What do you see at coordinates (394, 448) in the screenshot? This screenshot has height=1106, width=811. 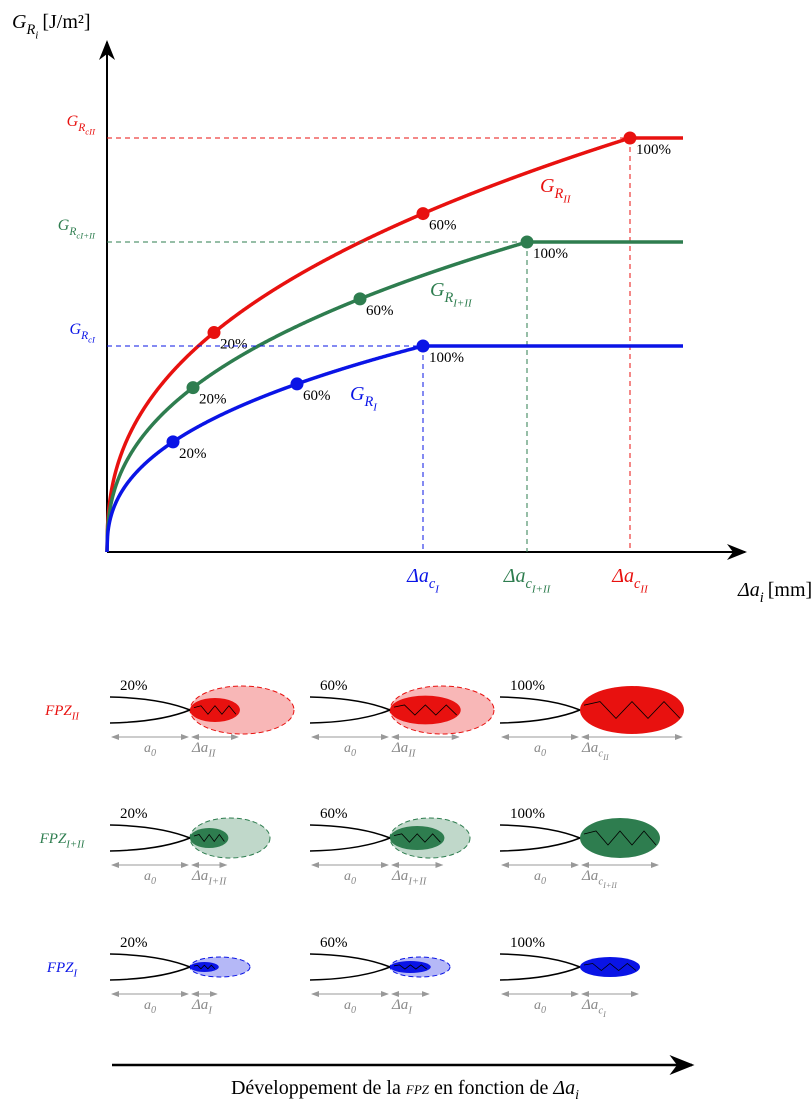 I see `curve` at bounding box center [394, 448].